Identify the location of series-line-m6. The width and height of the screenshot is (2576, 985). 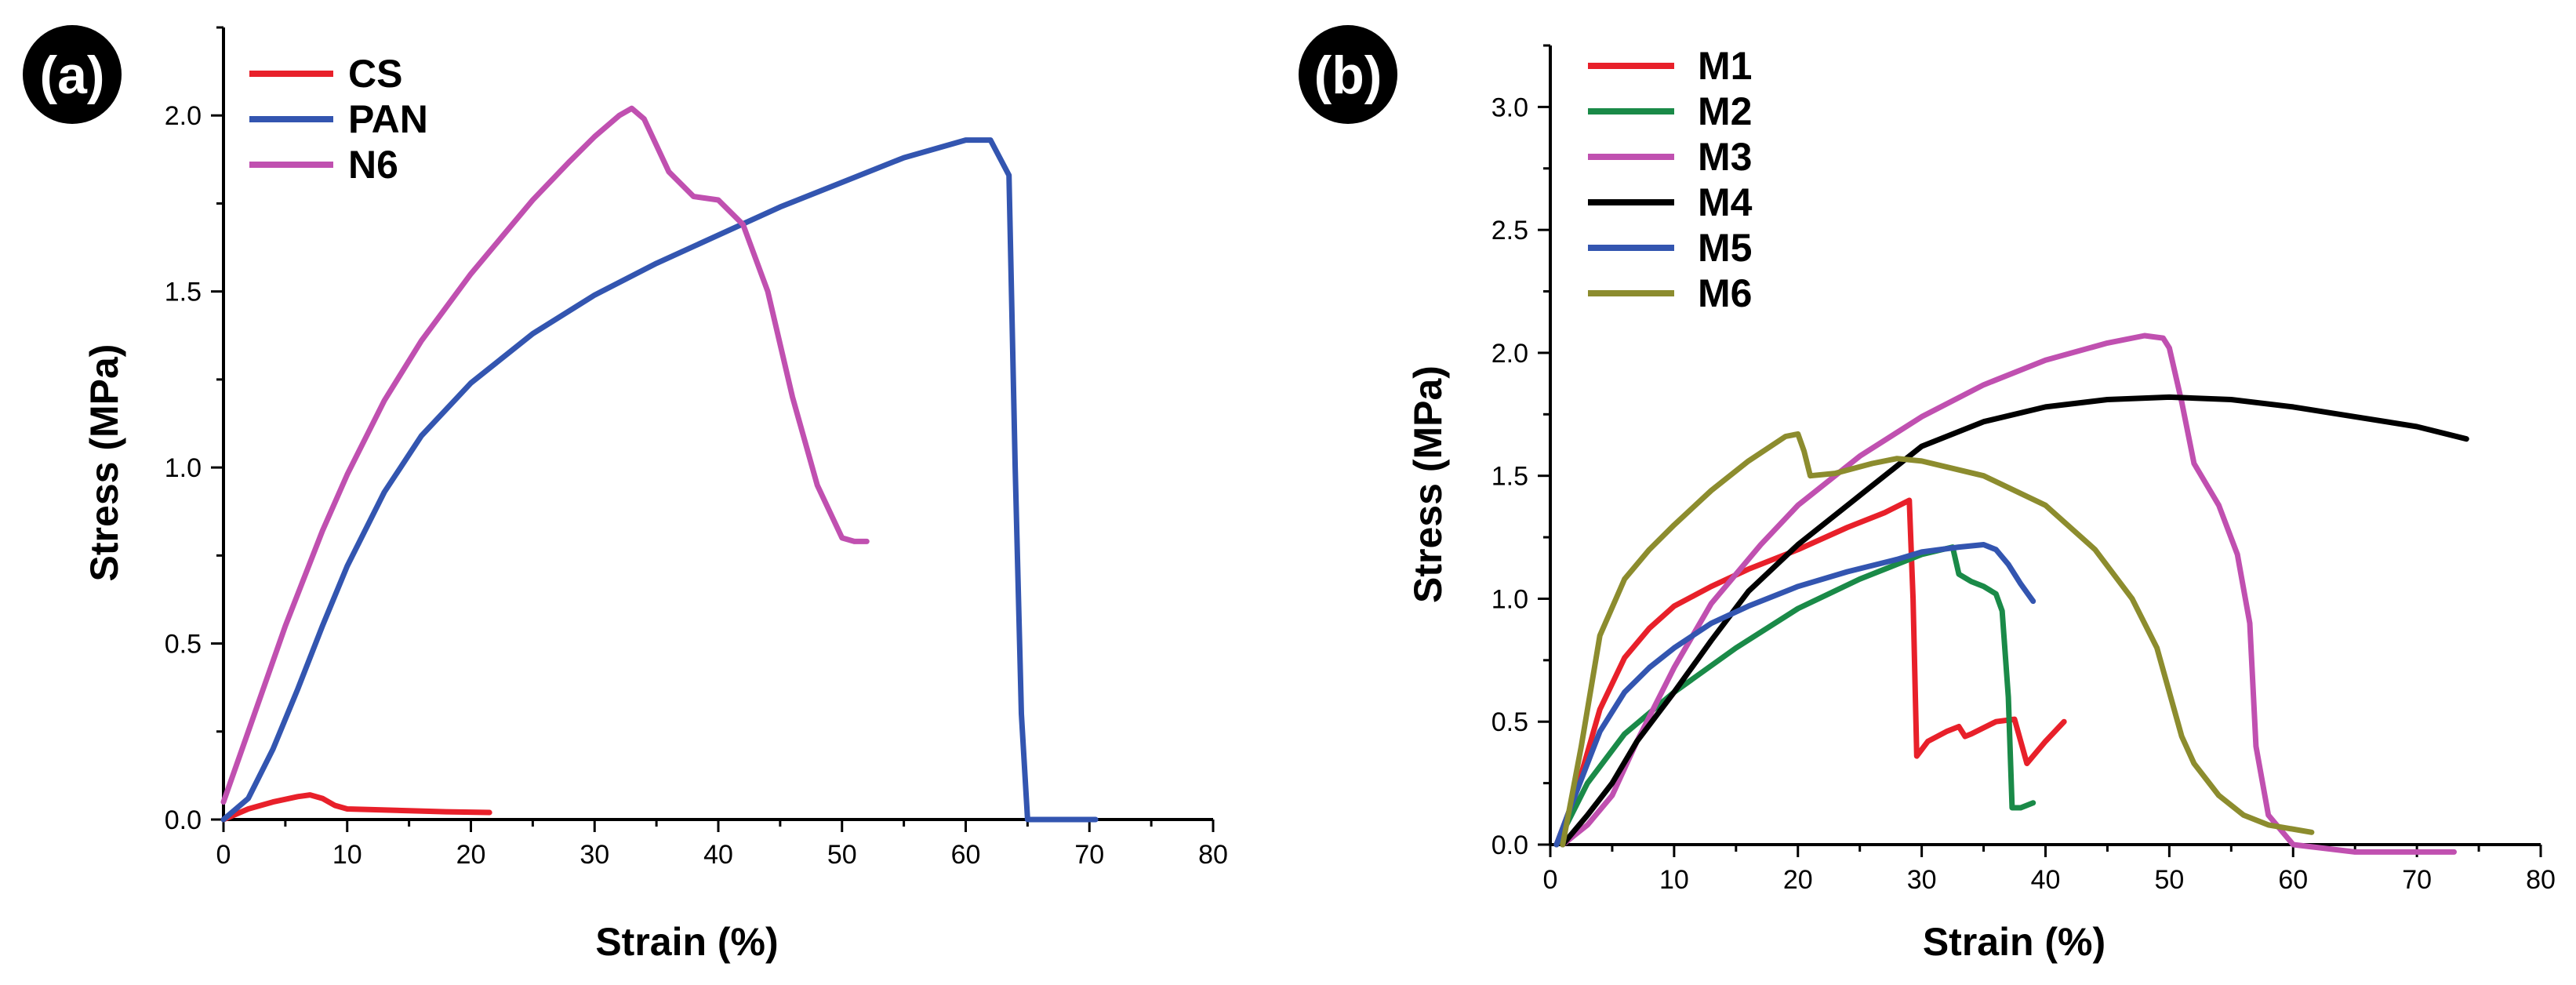
(1937, 639).